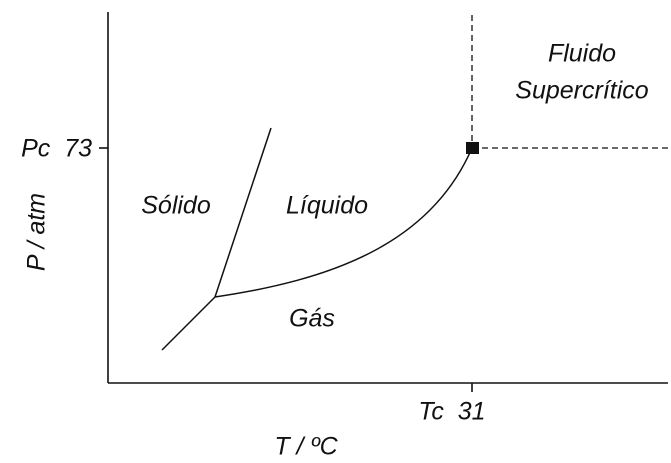  What do you see at coordinates (343, 222) in the screenshot?
I see `vaporization-curve` at bounding box center [343, 222].